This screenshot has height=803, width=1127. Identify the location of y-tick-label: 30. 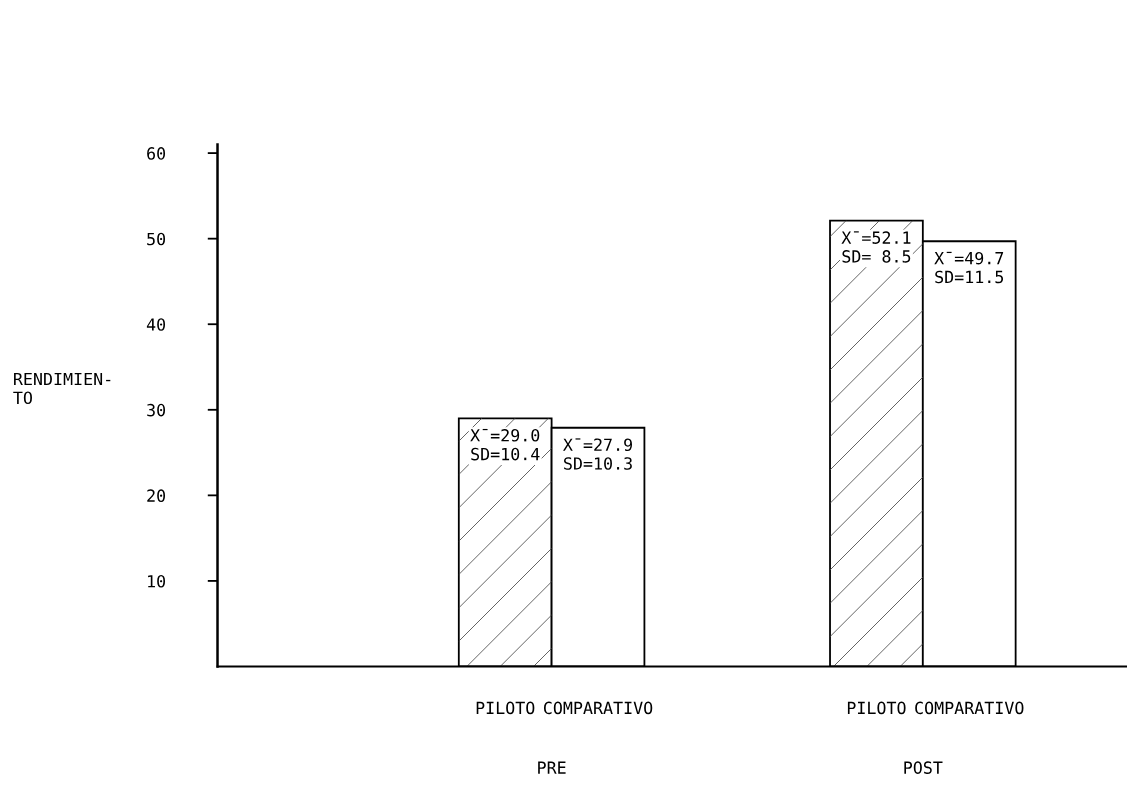
(156, 410).